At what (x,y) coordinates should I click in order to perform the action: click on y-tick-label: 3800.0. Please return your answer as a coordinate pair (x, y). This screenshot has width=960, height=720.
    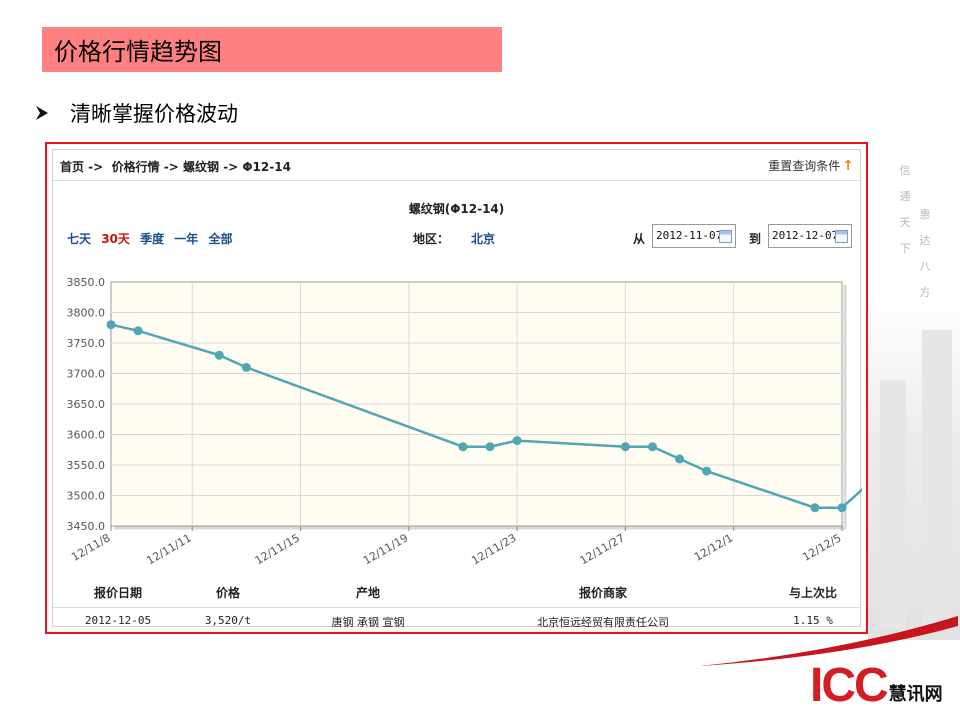
    Looking at the image, I should click on (86, 313).